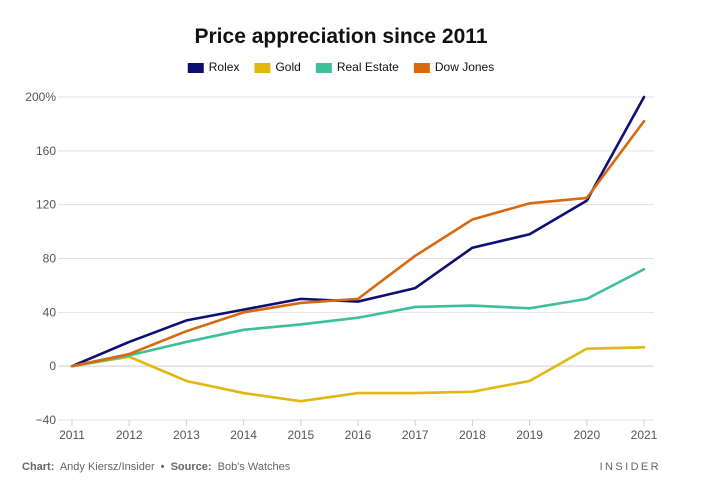 Image resolution: width=713 pixels, height=496 pixels. What do you see at coordinates (287, 67) in the screenshot?
I see `legend-label: Gold` at bounding box center [287, 67].